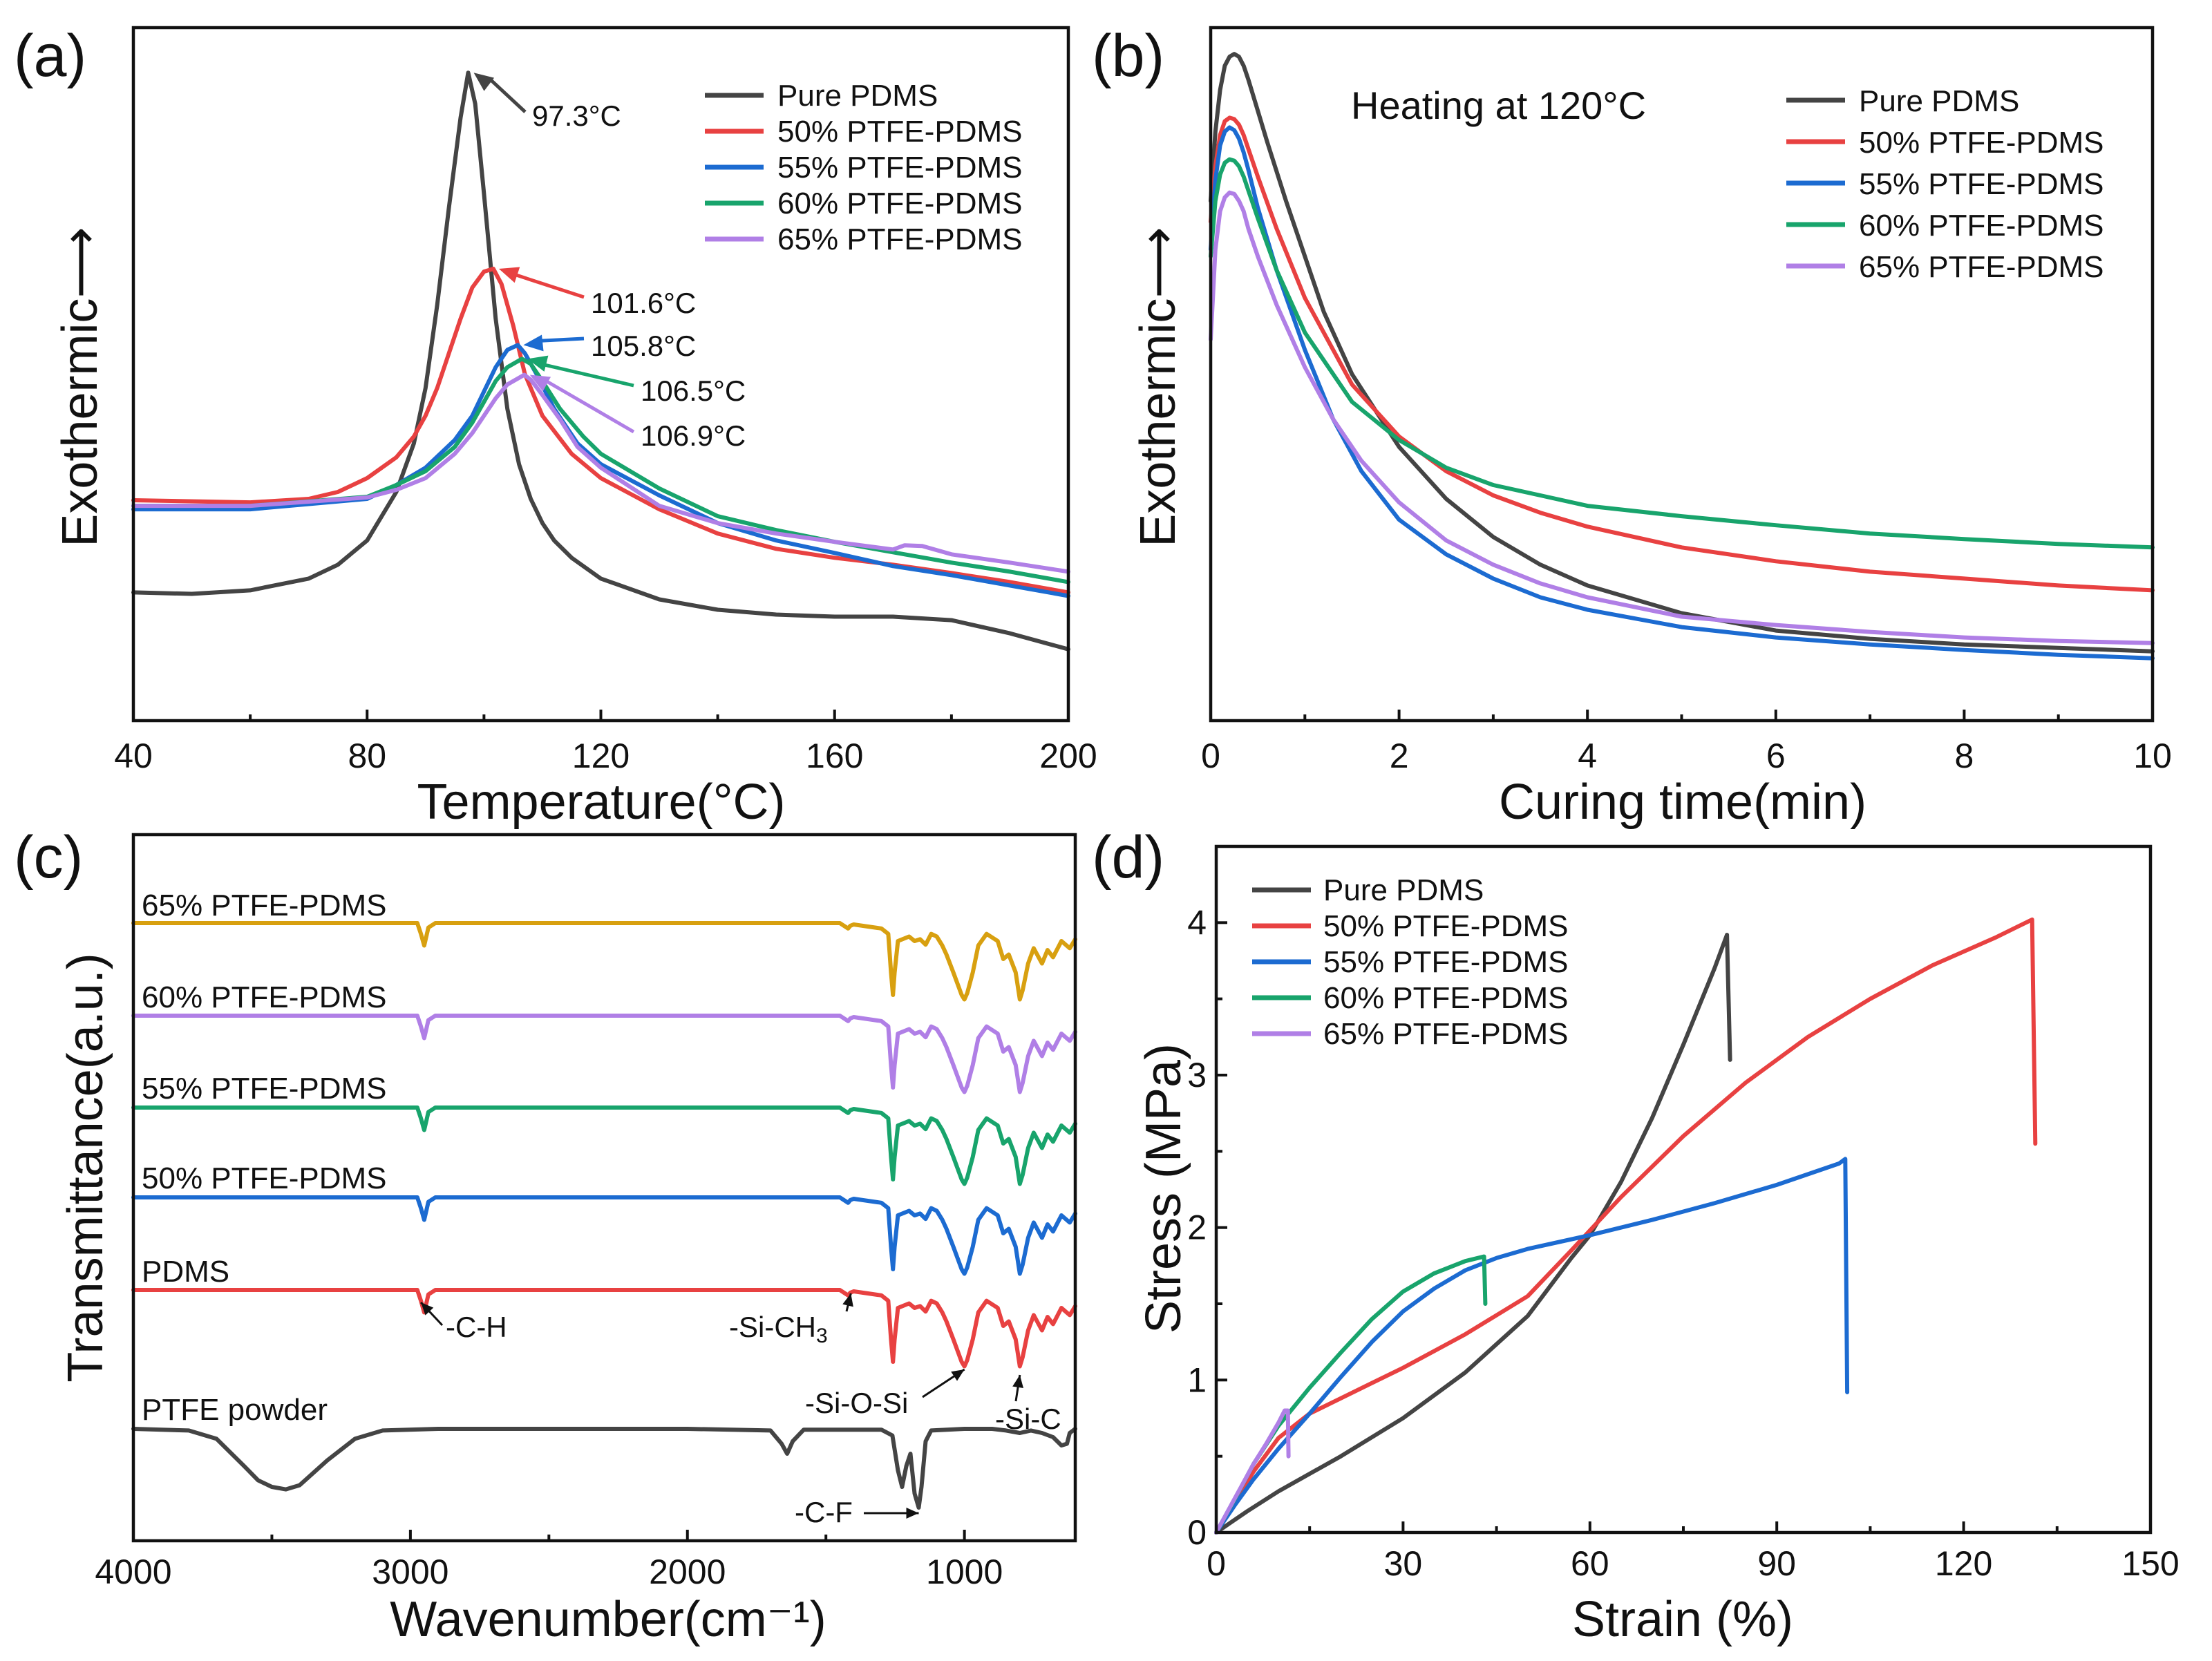 The width and height of the screenshot is (2212, 1661). I want to click on panel-c-series-label: PTFE powder, so click(235, 1410).